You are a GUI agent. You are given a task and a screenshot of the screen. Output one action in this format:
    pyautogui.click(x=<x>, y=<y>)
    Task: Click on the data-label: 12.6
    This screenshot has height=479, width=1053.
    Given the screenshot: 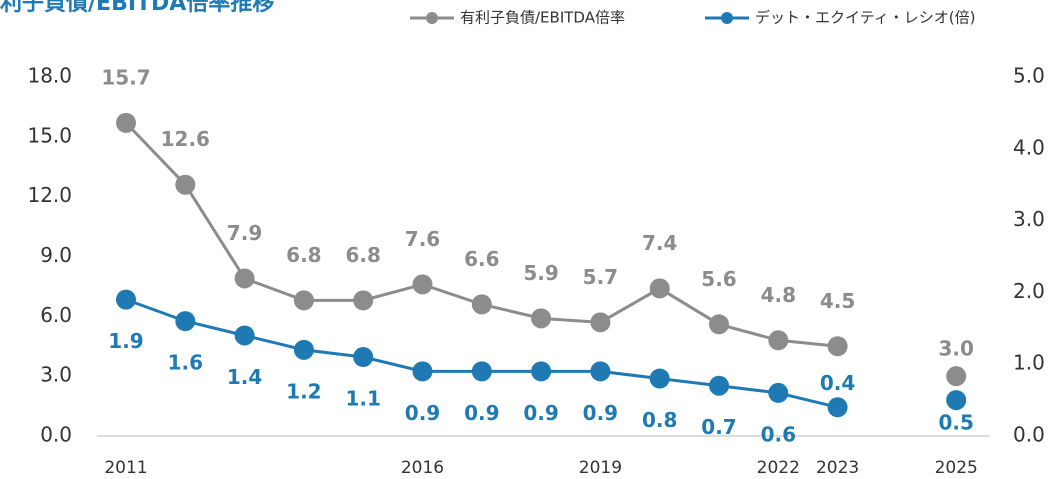 What is the action you would take?
    pyautogui.click(x=185, y=139)
    